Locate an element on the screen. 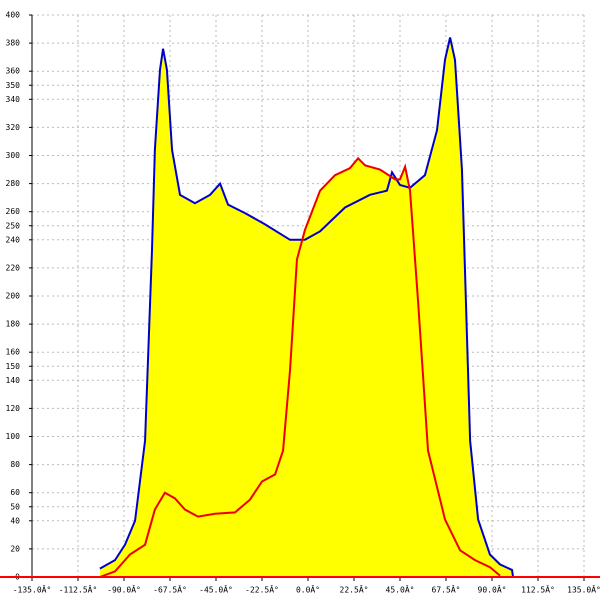  x-tick-label: 0.0Â° is located at coordinates (308, 589).